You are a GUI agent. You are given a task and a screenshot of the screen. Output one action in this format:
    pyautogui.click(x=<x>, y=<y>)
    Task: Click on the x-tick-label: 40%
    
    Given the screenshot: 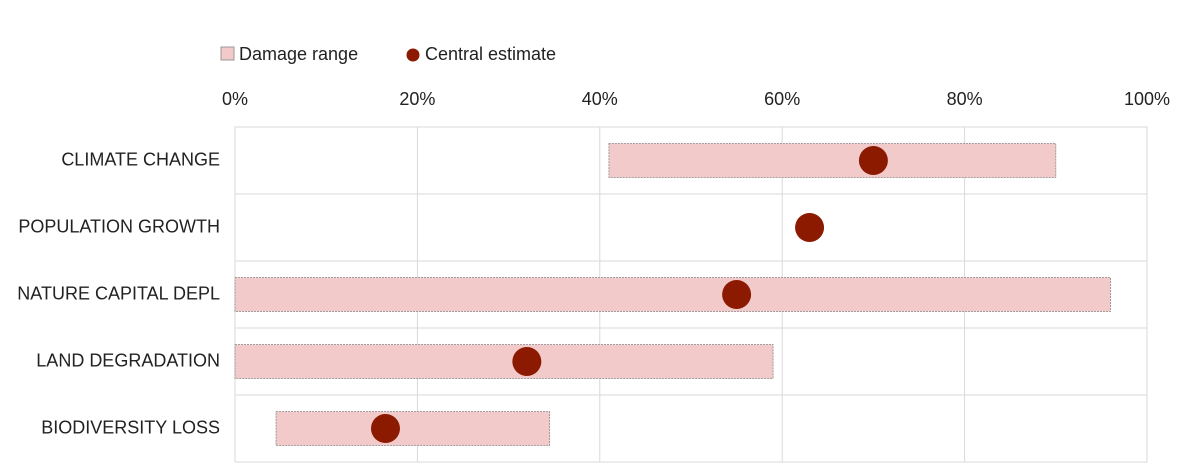 What is the action you would take?
    pyautogui.click(x=600, y=99)
    